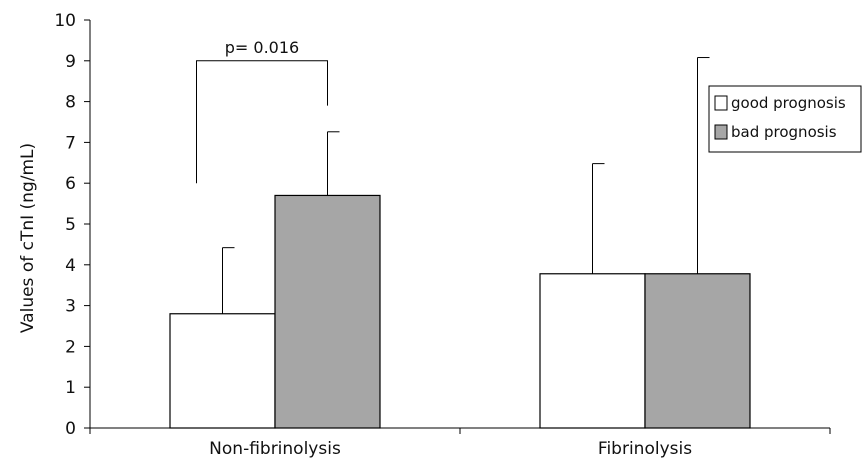 The height and width of the screenshot is (459, 865). Describe the element at coordinates (70, 62) in the screenshot. I see `y-tick-label: 9` at that location.